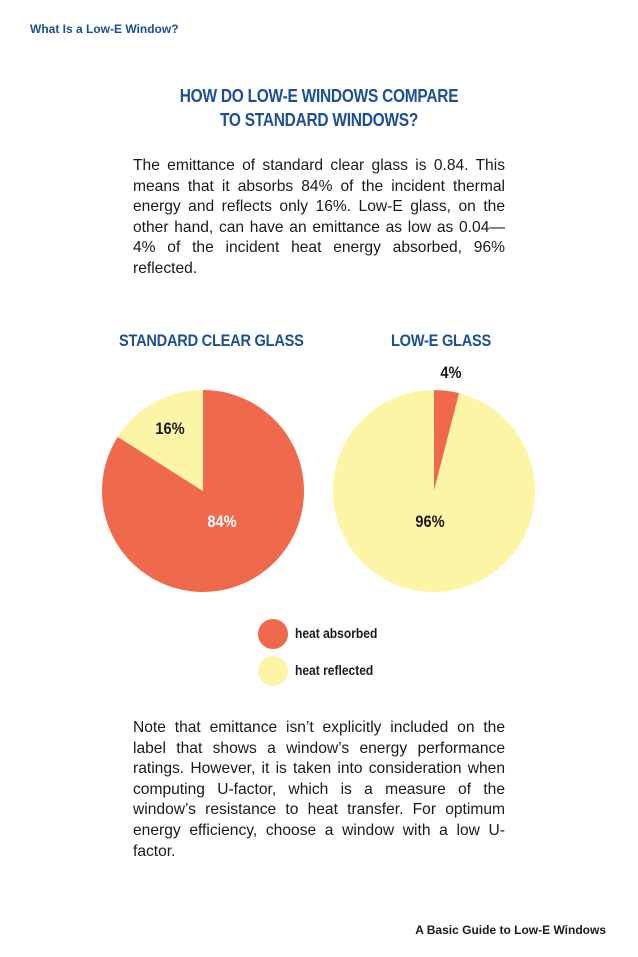 This screenshot has height=957, width=638. What do you see at coordinates (433, 491) in the screenshot?
I see `pie-1-slice-reflected` at bounding box center [433, 491].